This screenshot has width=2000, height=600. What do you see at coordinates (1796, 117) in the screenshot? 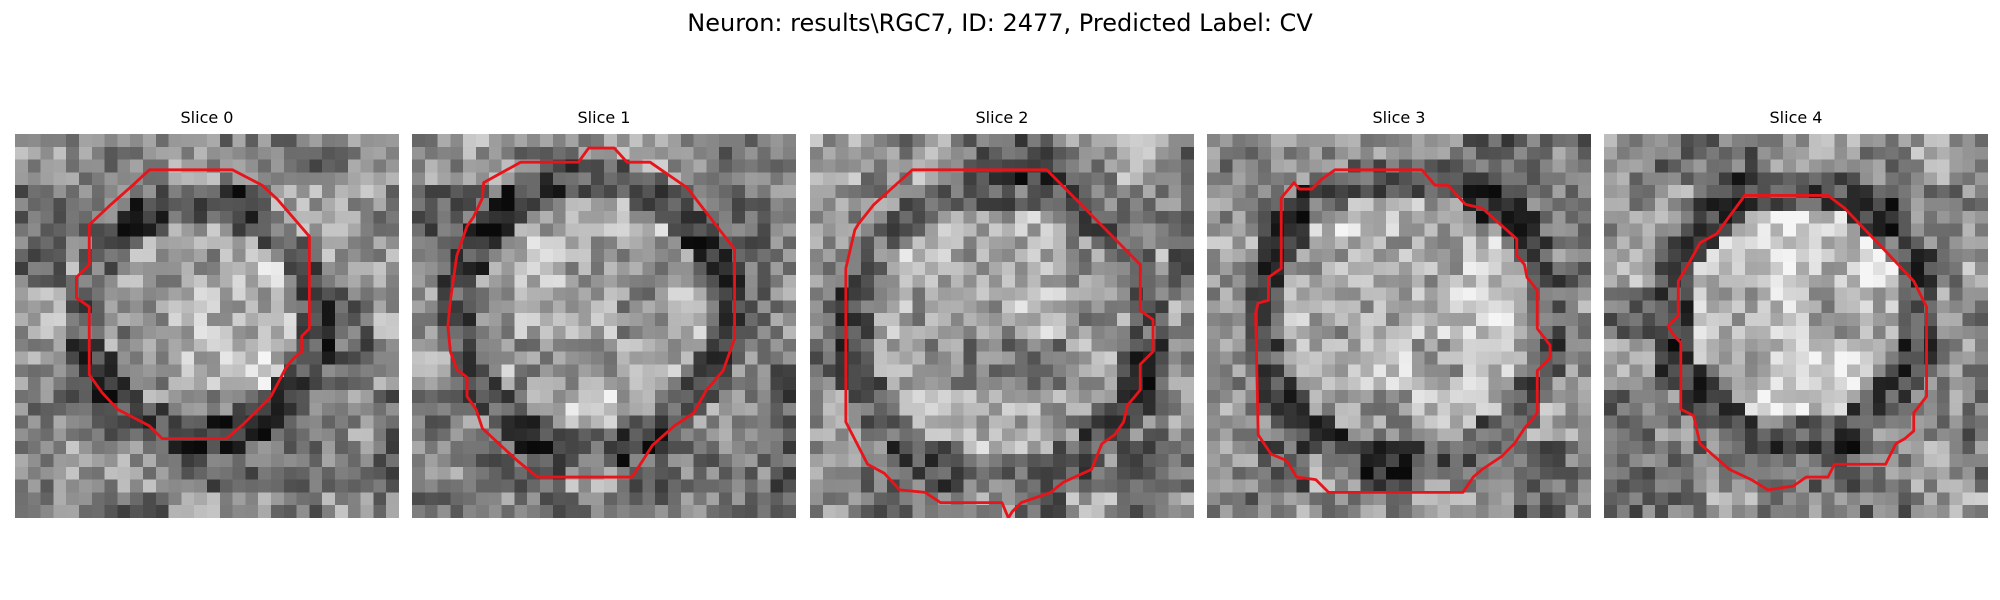
I see `slice-title-4: Slice 4` at bounding box center [1796, 117].